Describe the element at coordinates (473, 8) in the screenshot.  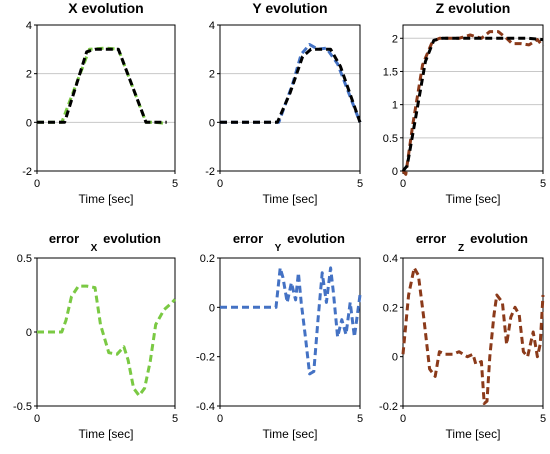
I see `chart-title: Z evolution` at that location.